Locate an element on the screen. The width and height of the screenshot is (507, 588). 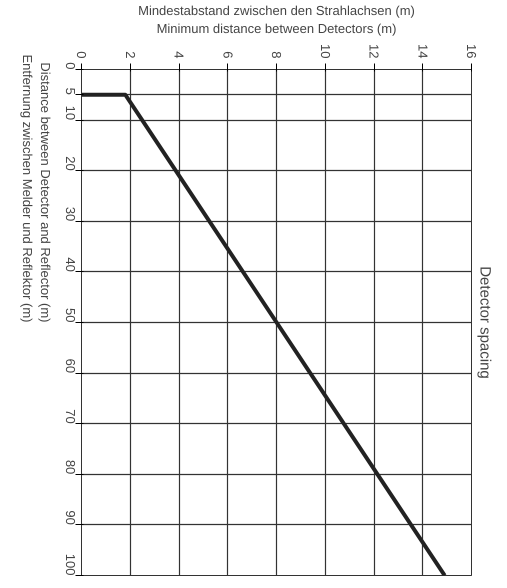
x-tick-label: 0 is located at coordinates (81, 55).